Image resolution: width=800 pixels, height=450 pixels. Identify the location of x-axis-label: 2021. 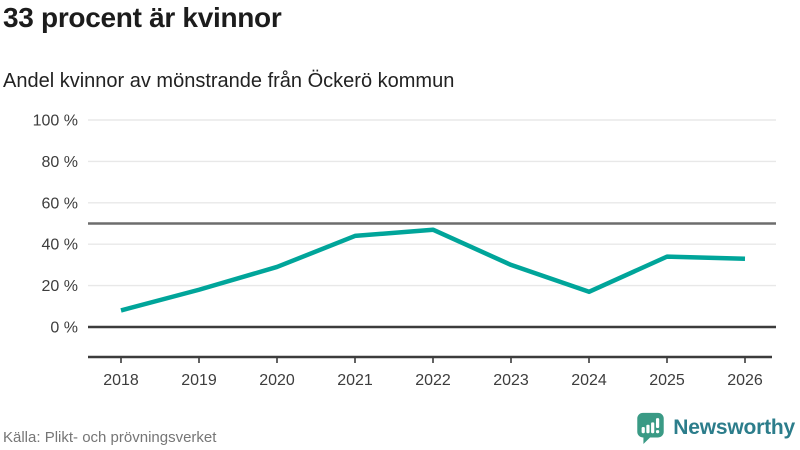
(355, 380).